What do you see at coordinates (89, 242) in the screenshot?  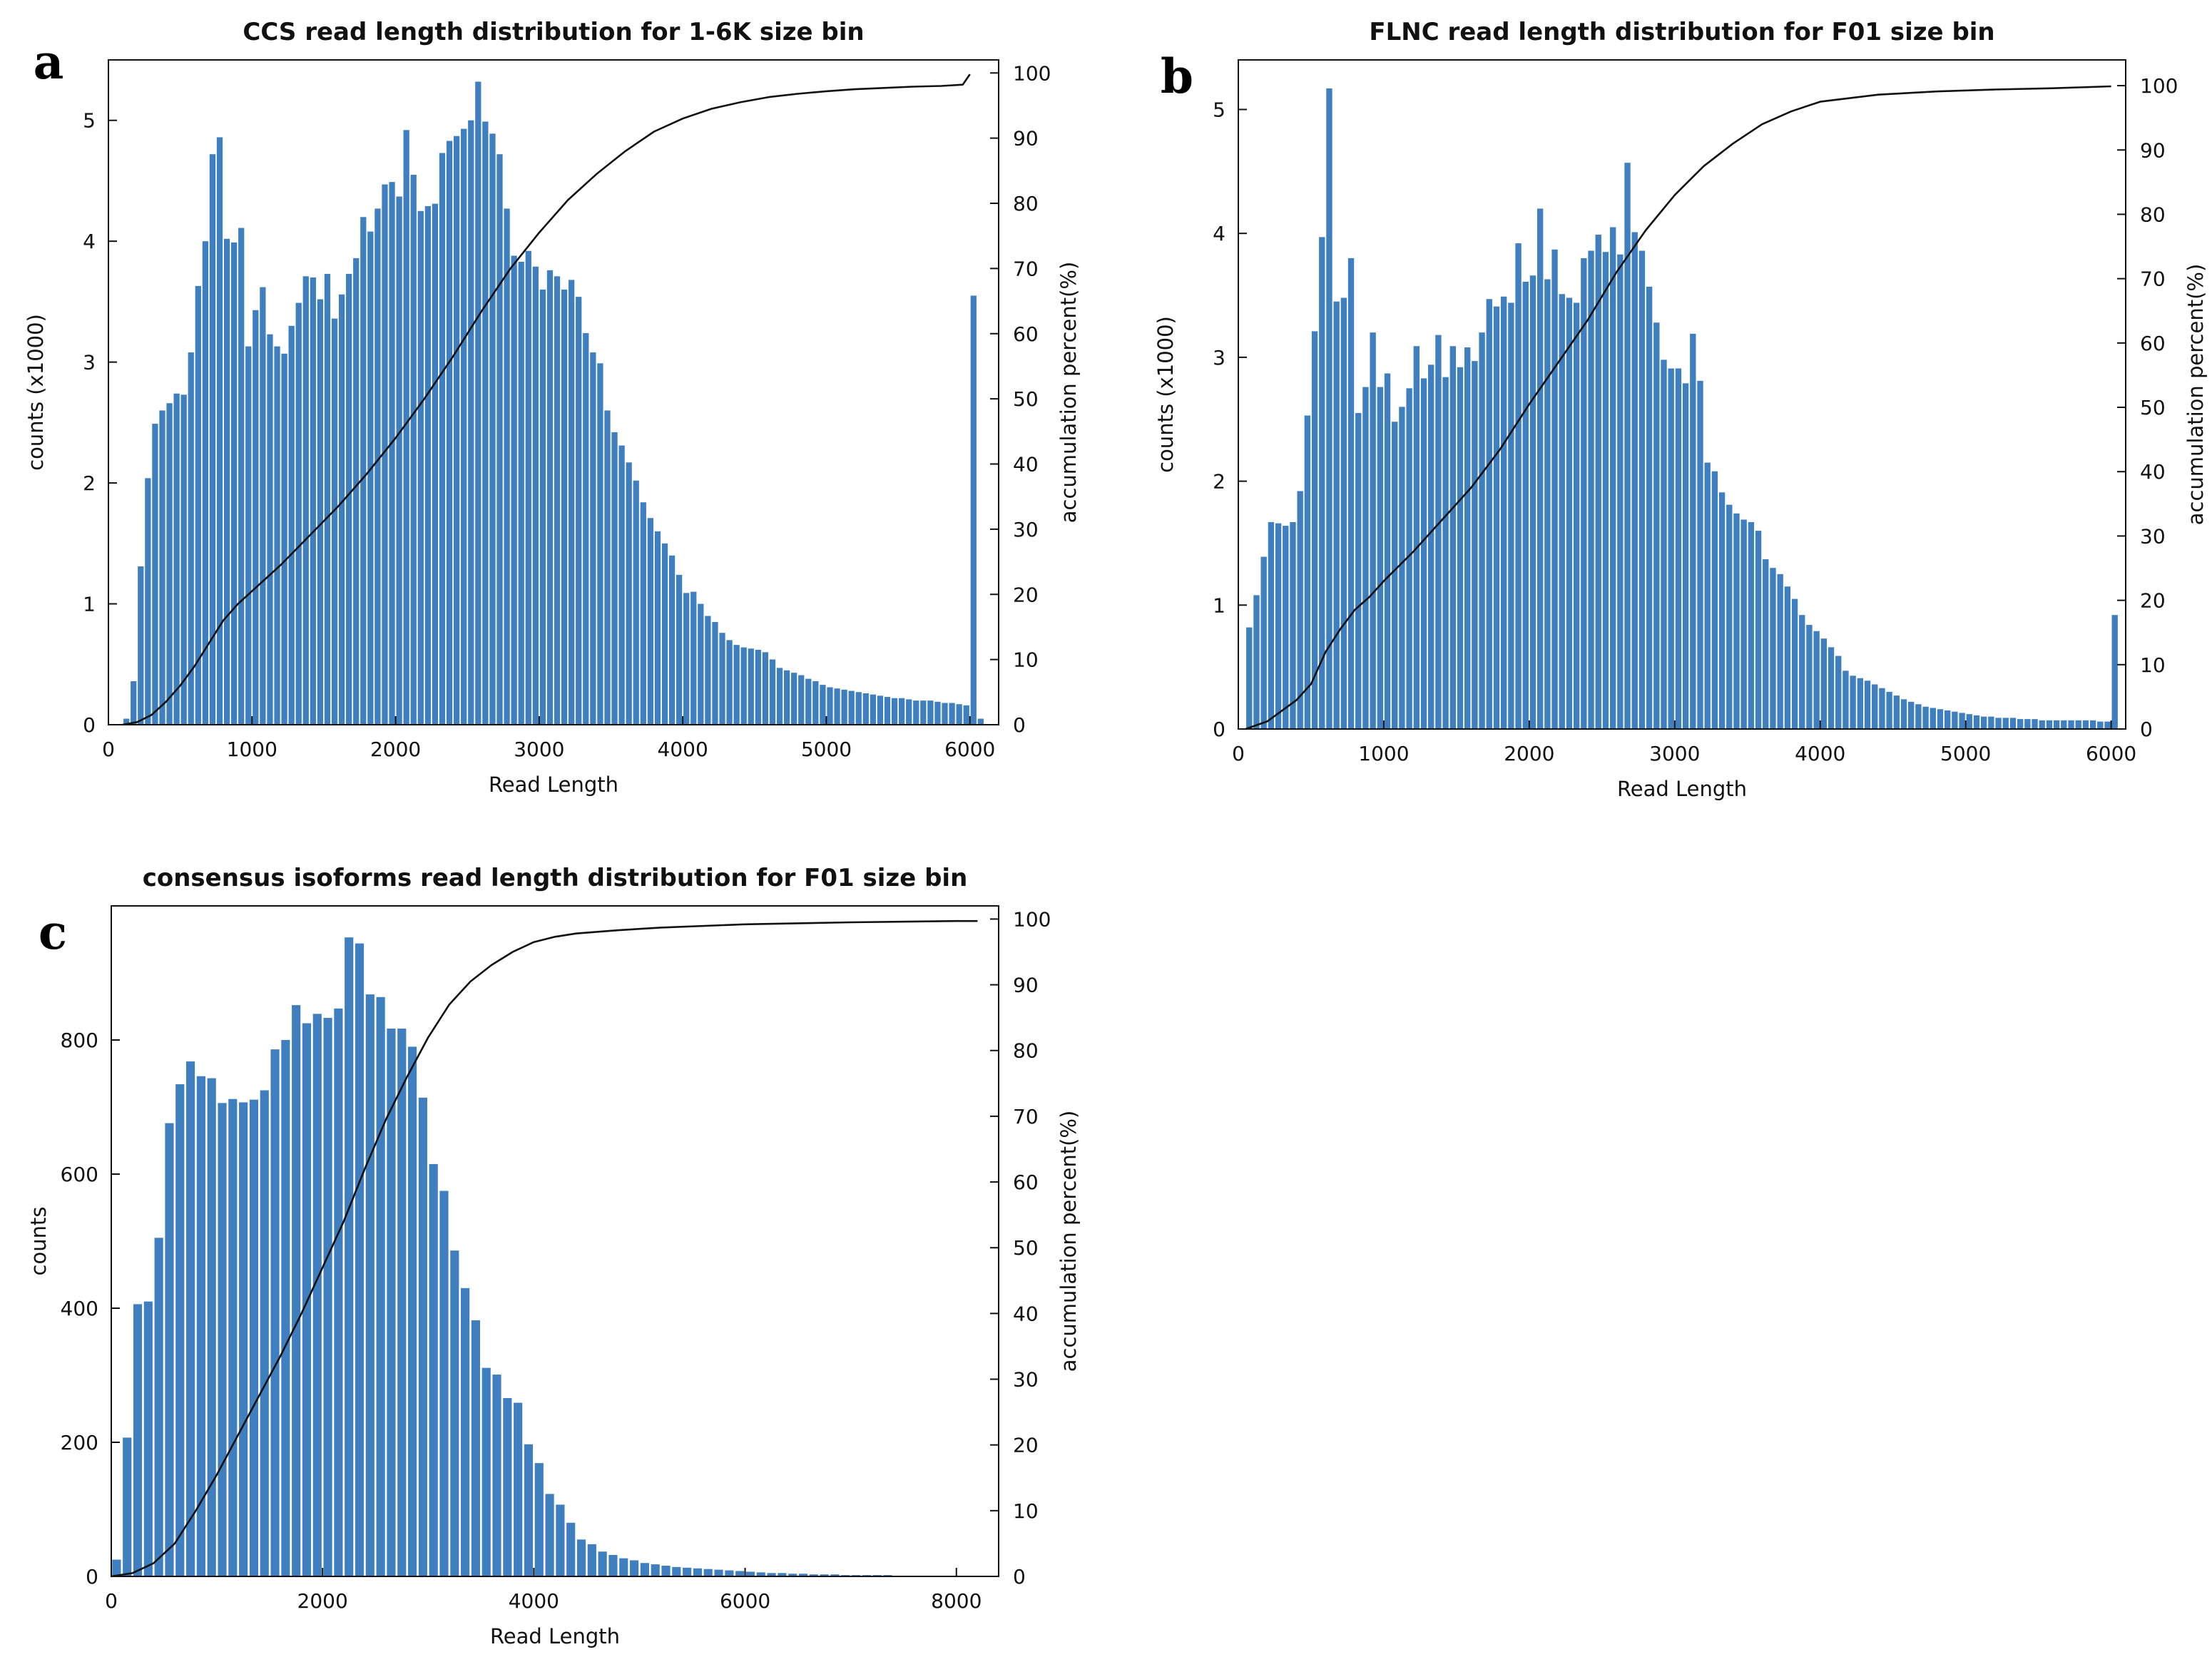 I see `y-tick-label: 4` at bounding box center [89, 242].